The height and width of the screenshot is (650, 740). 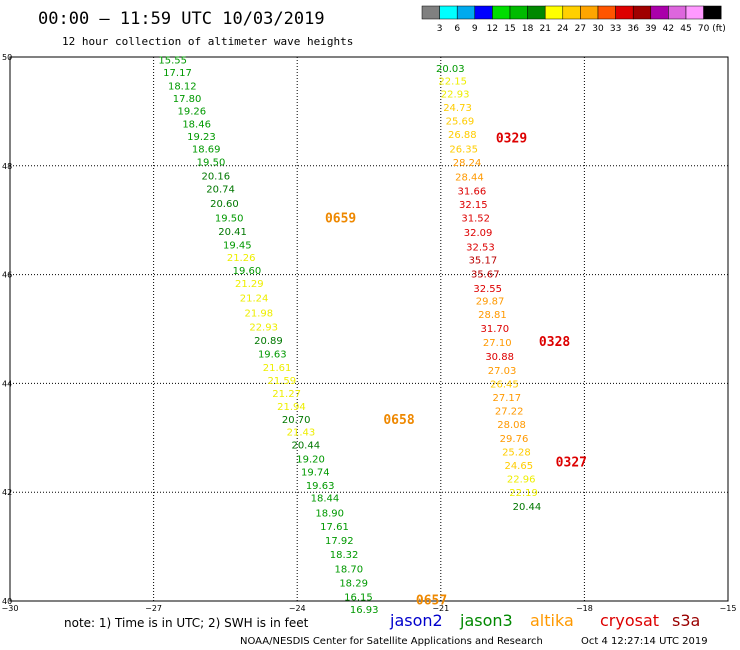 I want to click on x-tick-label: −24, so click(x=297, y=608).